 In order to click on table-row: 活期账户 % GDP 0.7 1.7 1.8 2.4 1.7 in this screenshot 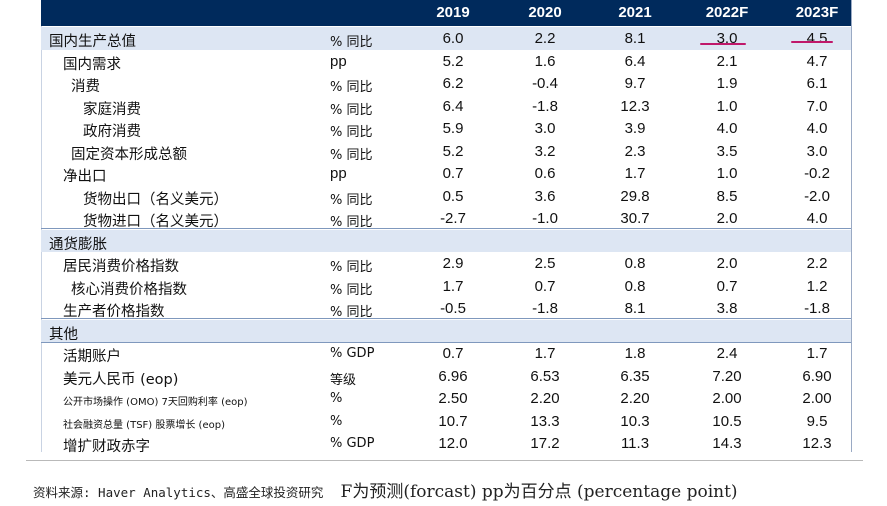, I will do `click(446, 353)`.